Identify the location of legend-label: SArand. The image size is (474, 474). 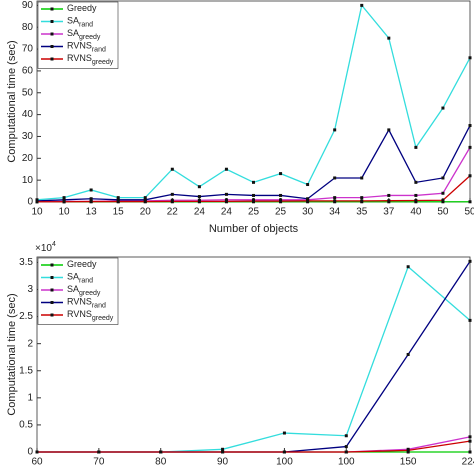
(80, 22).